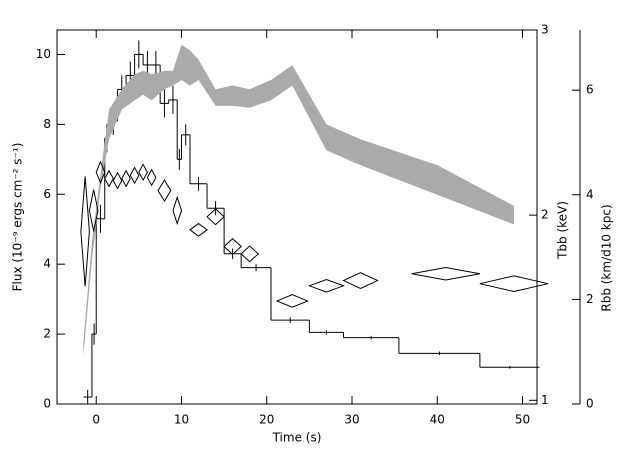 The width and height of the screenshot is (640, 457). I want to click on y2-tick-label: 2, so click(545, 215).